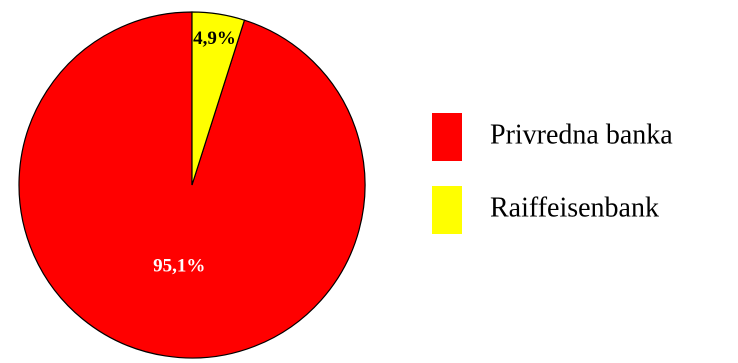 The height and width of the screenshot is (363, 738). Describe the element at coordinates (581, 134) in the screenshot. I see `legend-label-privredna-banka: Privredna banka` at that location.